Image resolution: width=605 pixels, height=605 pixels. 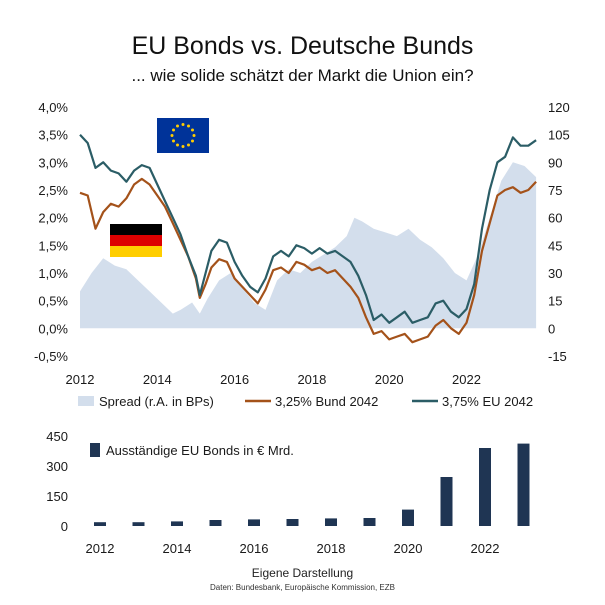 What do you see at coordinates (555, 245) in the screenshot?
I see `y-right-tick-label: 45` at bounding box center [555, 245].